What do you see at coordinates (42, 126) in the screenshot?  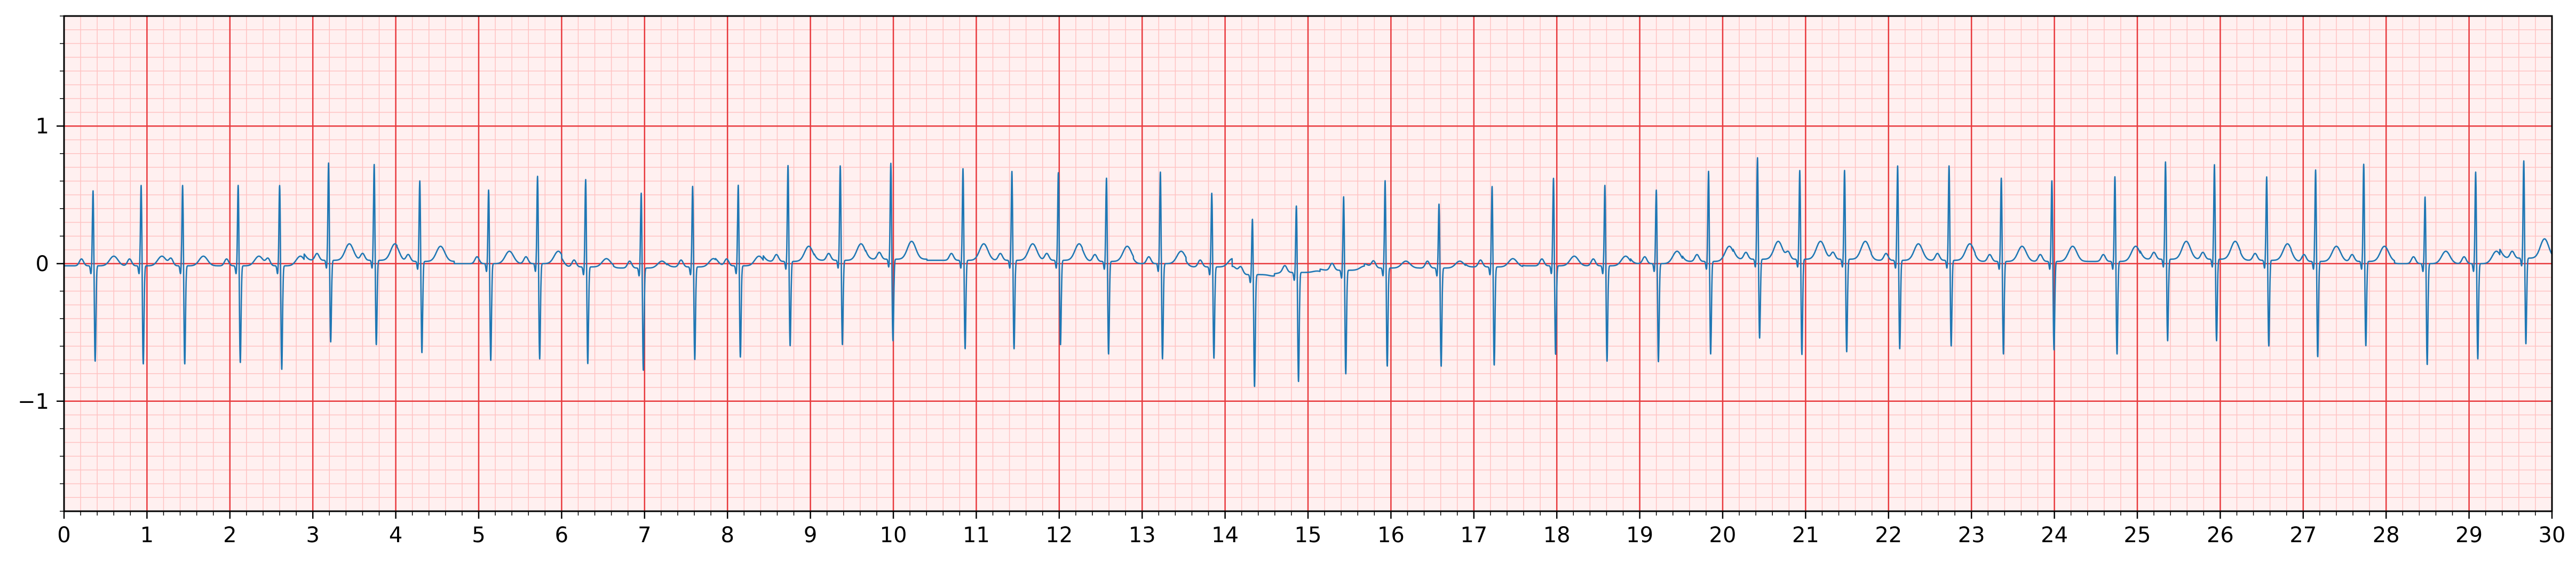 I see `y-tick-label: 1` at bounding box center [42, 126].